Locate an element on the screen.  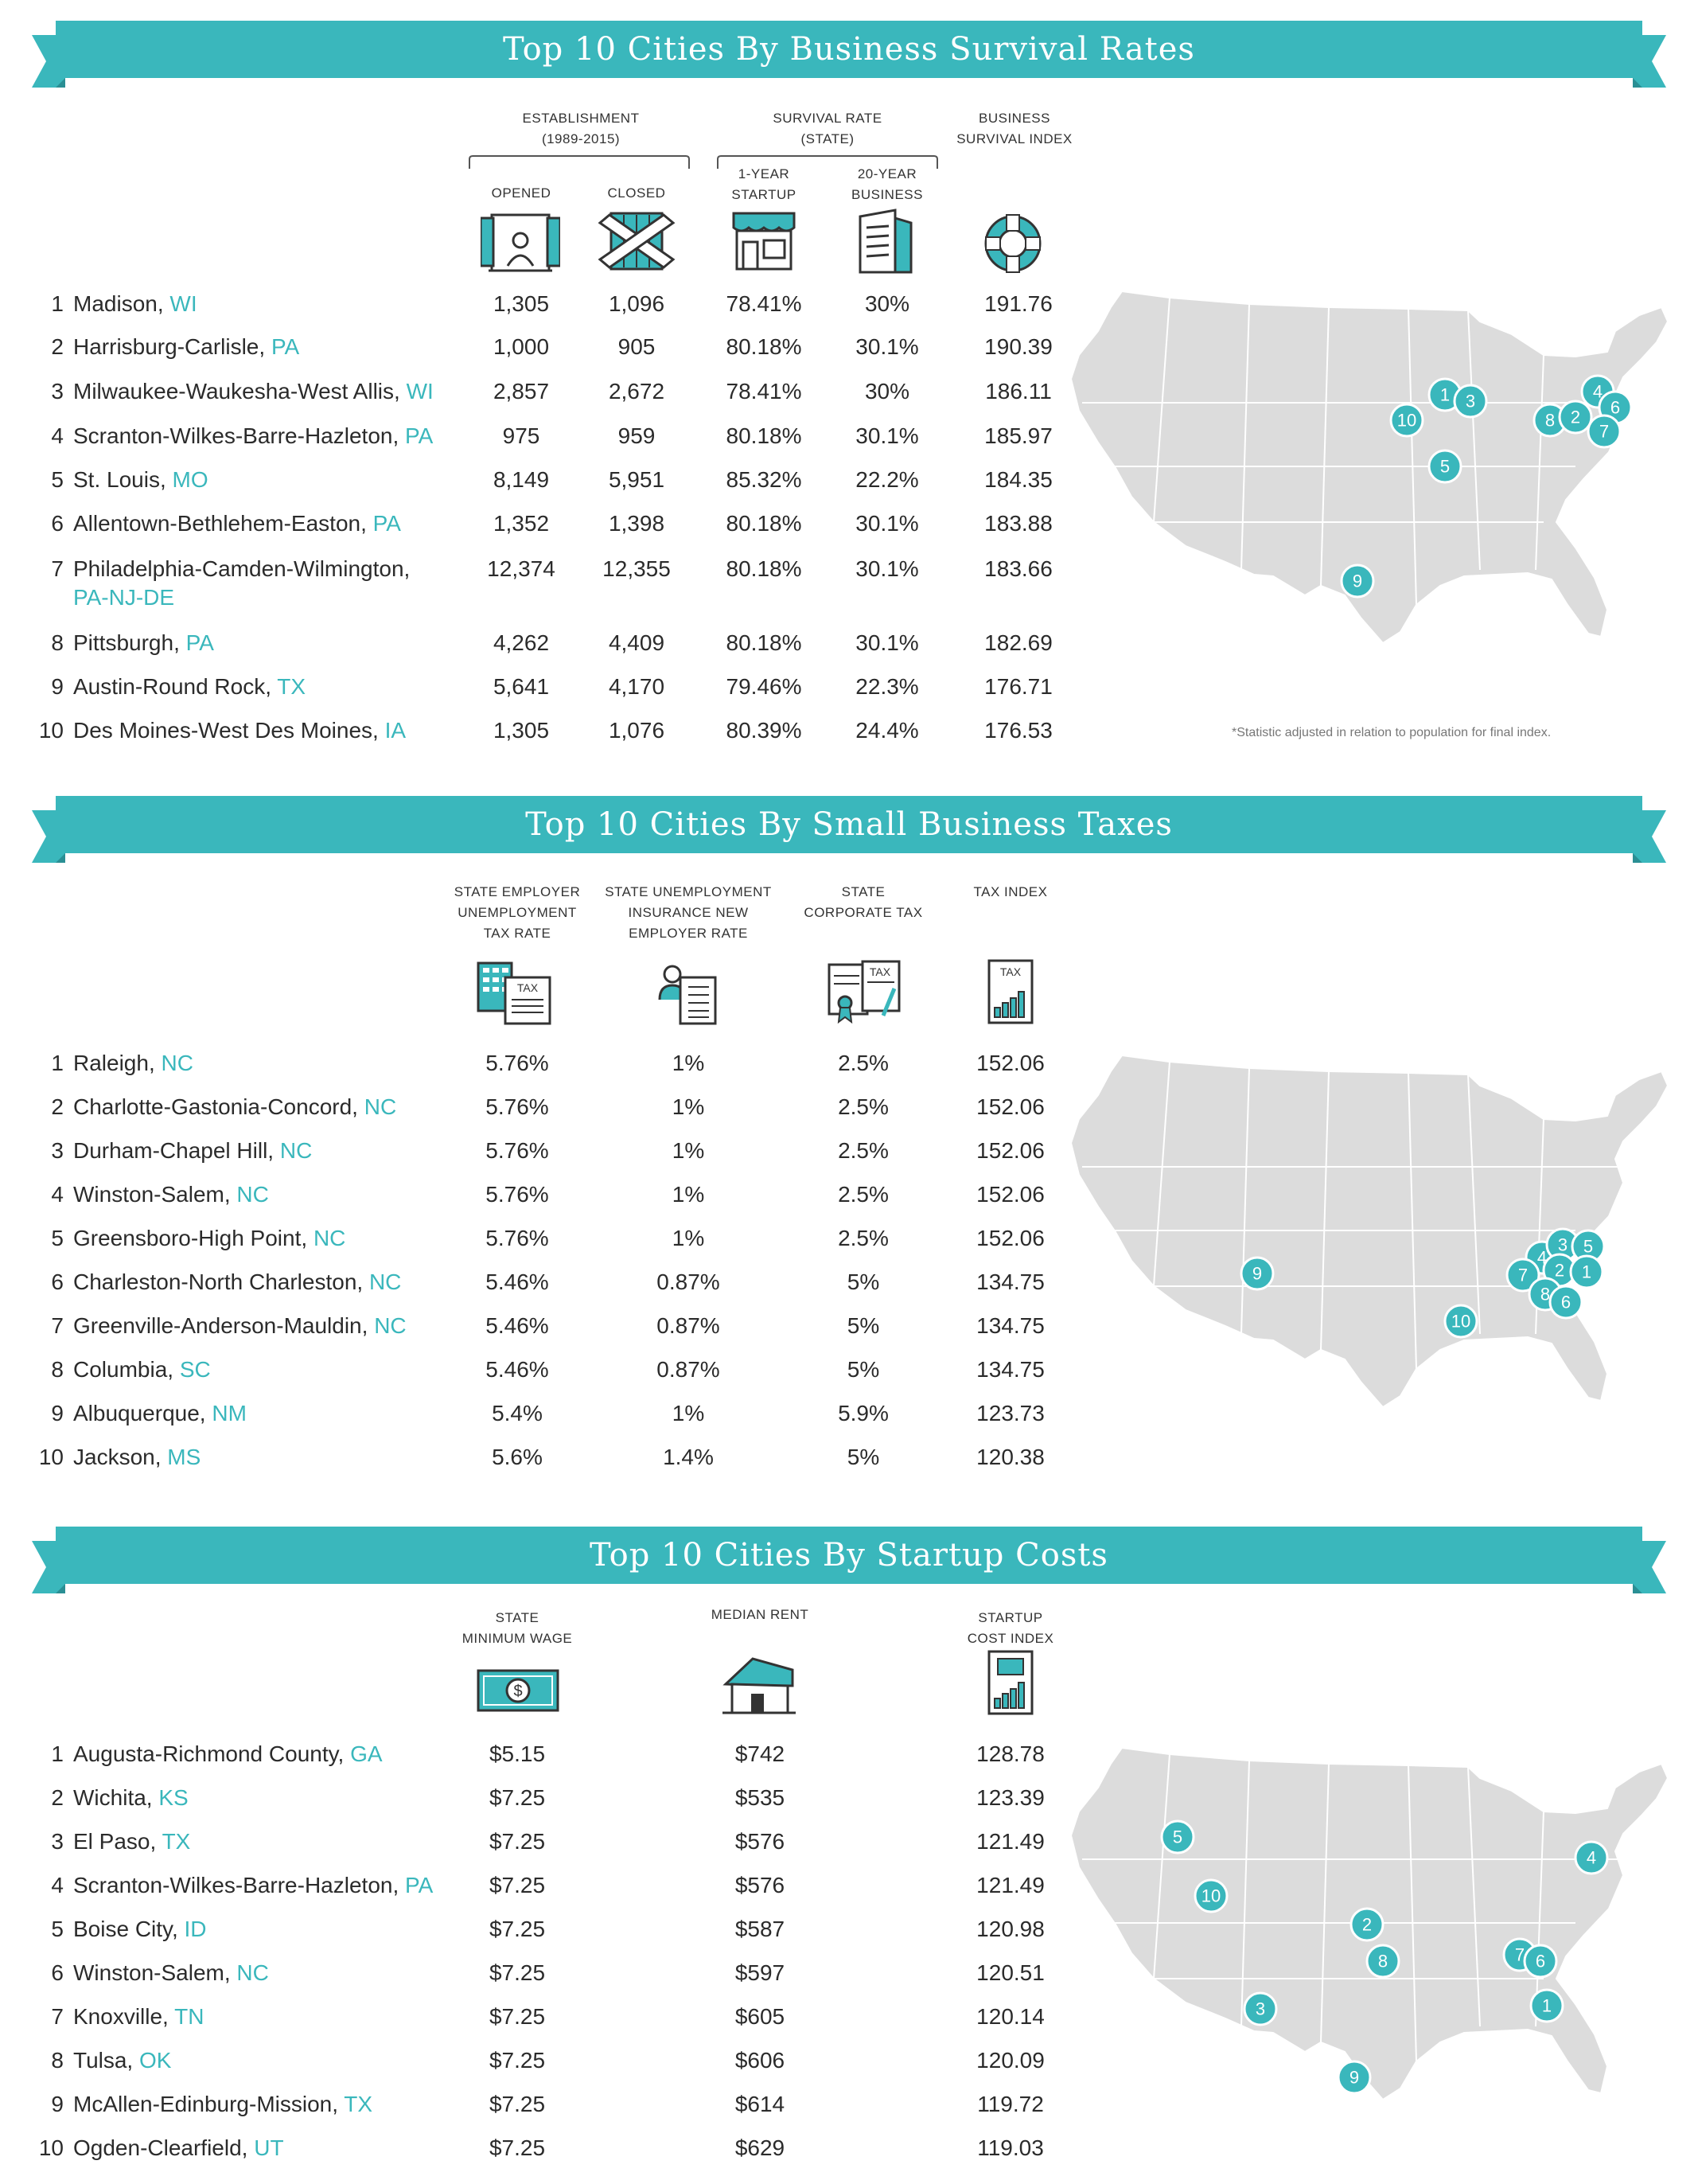
city-label: Charleston-North Charleston, is located at coordinates (221, 1281).